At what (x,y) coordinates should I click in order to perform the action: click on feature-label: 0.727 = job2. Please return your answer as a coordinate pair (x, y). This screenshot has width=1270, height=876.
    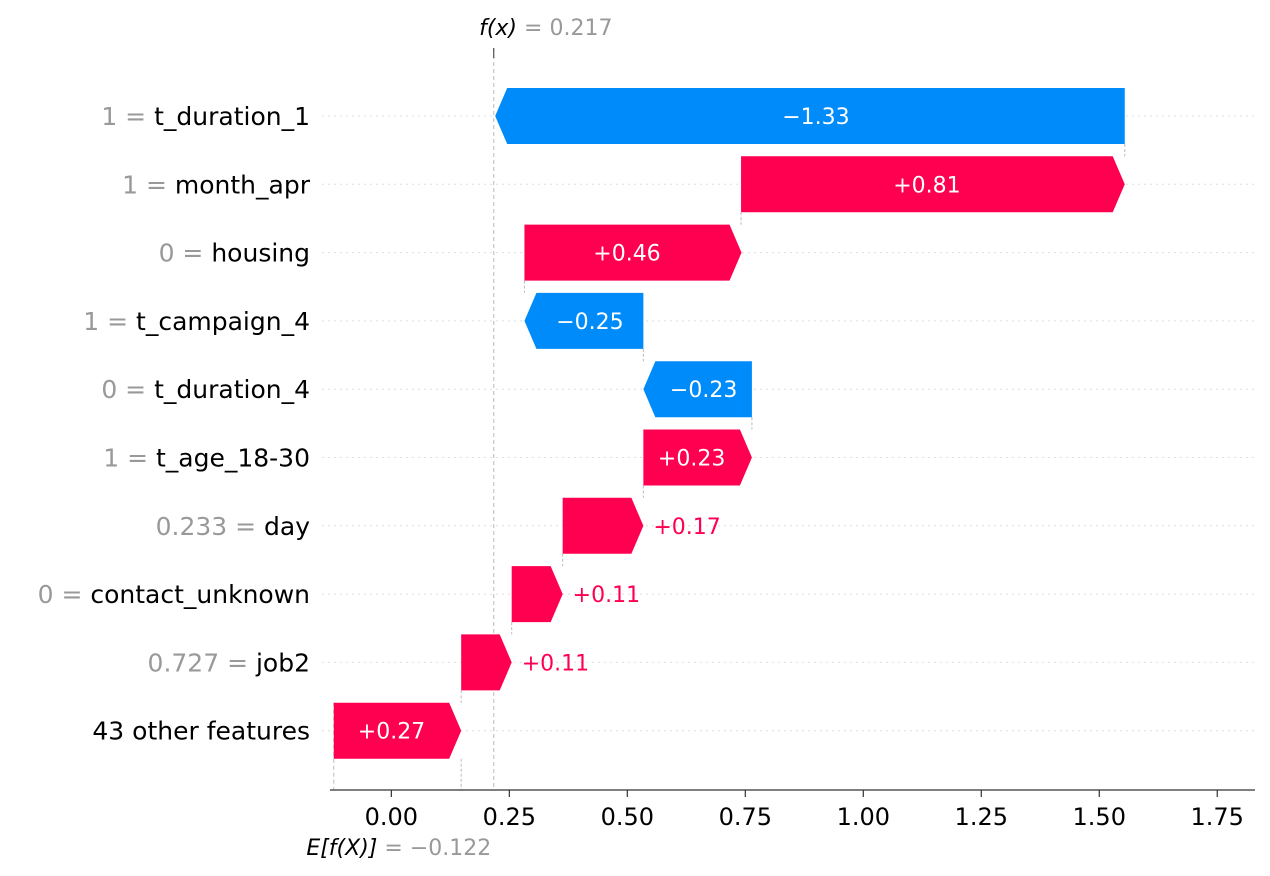
    Looking at the image, I should click on (229, 662).